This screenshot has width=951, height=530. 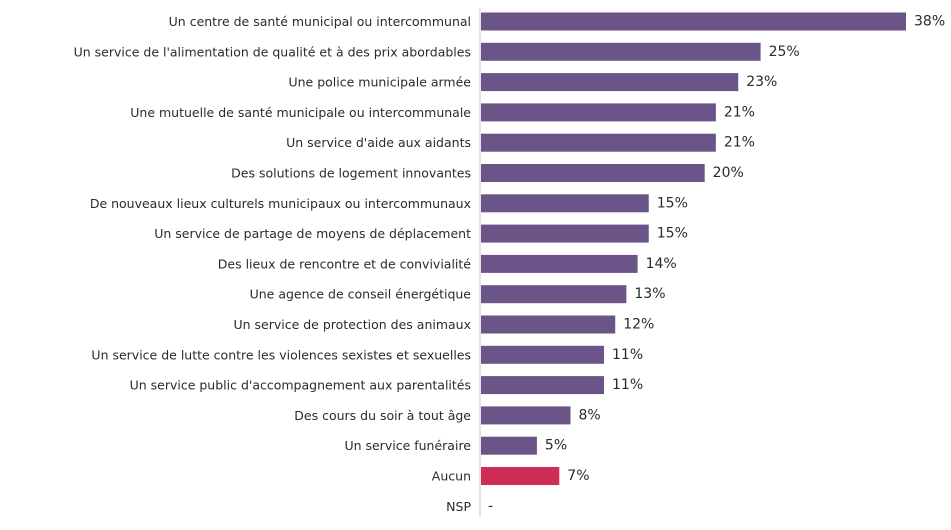 What do you see at coordinates (351, 173) in the screenshot?
I see `category-label: Des solutions de logement innovantes` at bounding box center [351, 173].